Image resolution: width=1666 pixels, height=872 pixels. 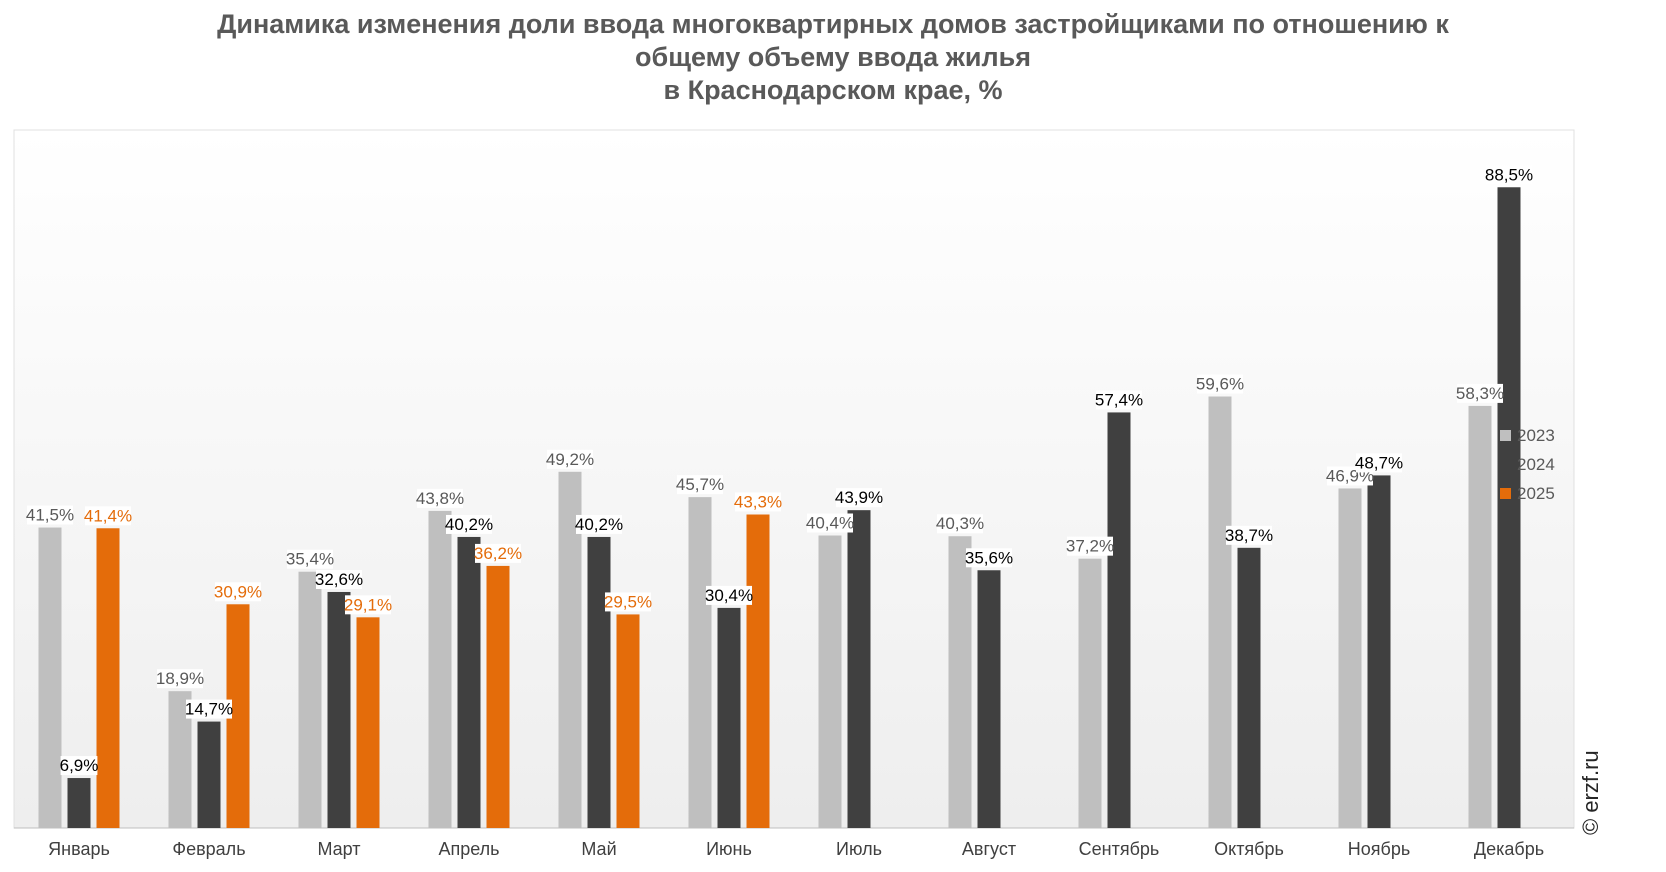 I want to click on data-label-2024: 38,7%, so click(x=1249, y=535).